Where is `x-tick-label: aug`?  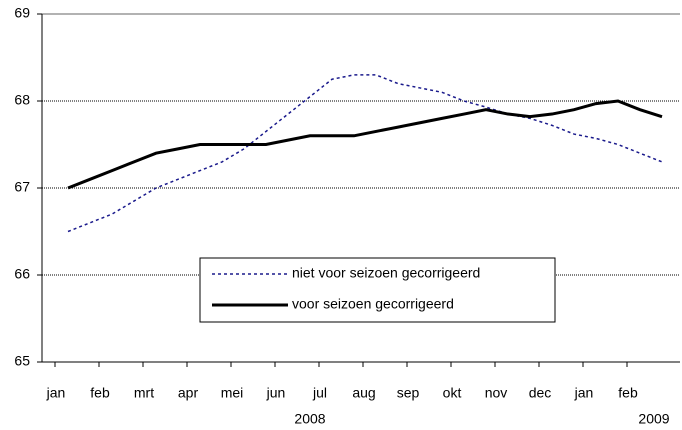
x-tick-label: aug is located at coordinates (363, 393).